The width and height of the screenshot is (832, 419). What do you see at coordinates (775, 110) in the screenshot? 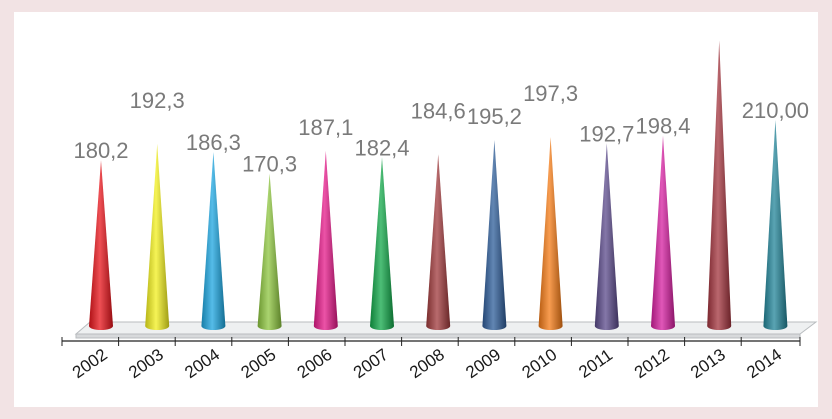
I see `value-label-2014: 210,00` at bounding box center [775, 110].